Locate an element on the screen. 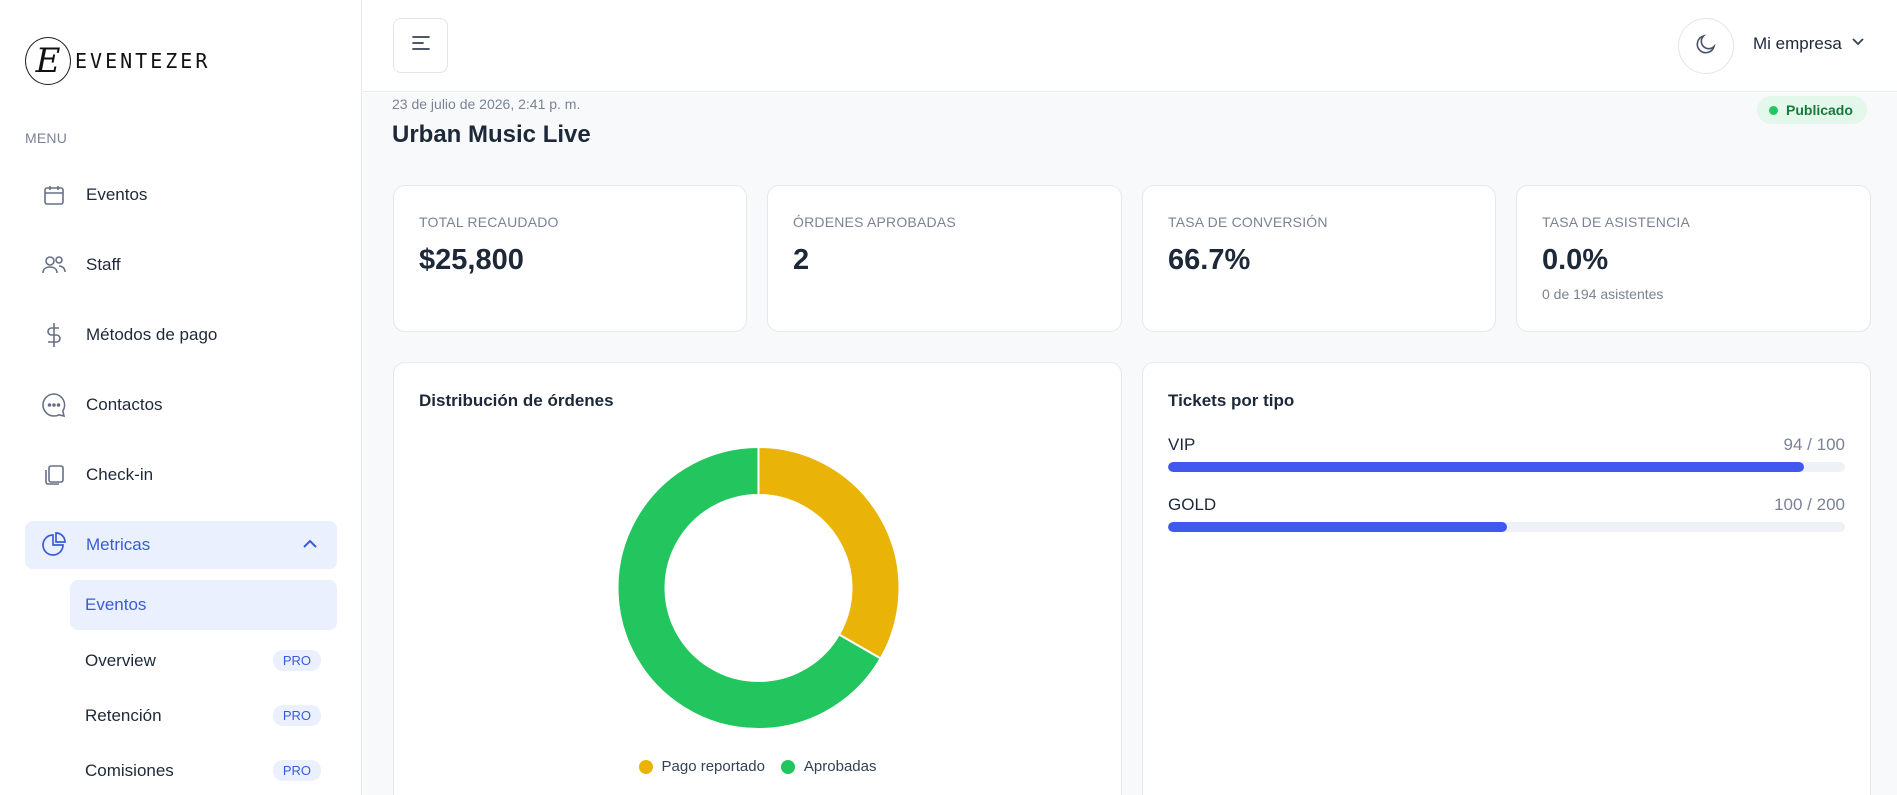 This screenshot has width=1897, height=795. copy-icon is located at coordinates (54, 475).